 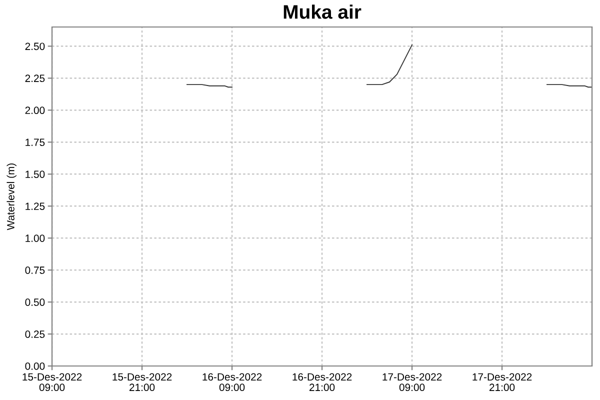 I want to click on chart-title: Muka air, so click(x=323, y=11).